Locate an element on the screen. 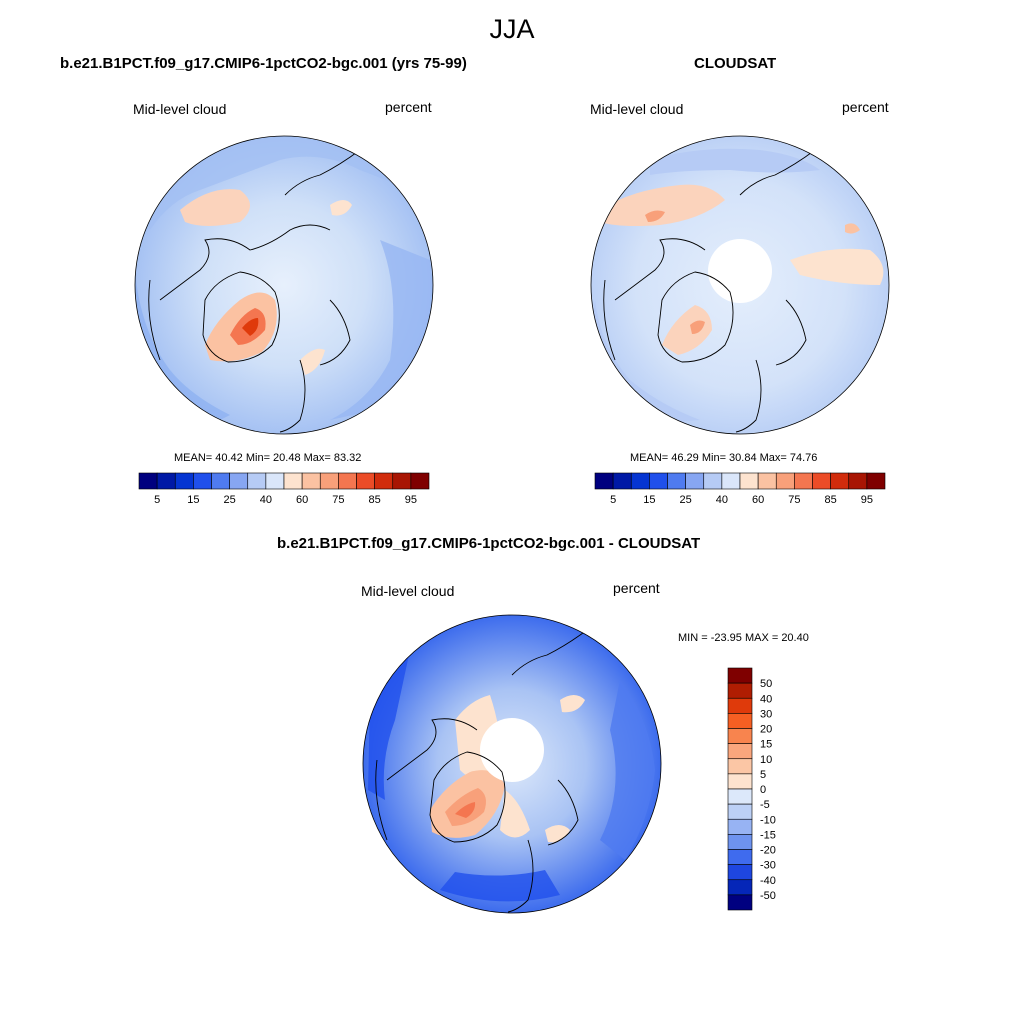  panel1-units-label: percent is located at coordinates (408, 107).